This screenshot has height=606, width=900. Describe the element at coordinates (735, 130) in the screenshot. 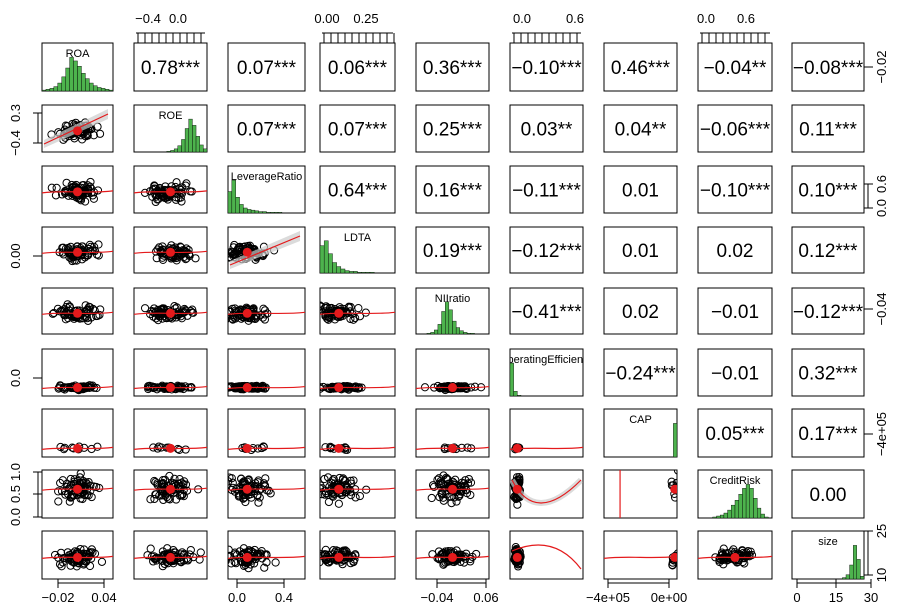

I see `corr-label-1-7: −0.06***` at that location.